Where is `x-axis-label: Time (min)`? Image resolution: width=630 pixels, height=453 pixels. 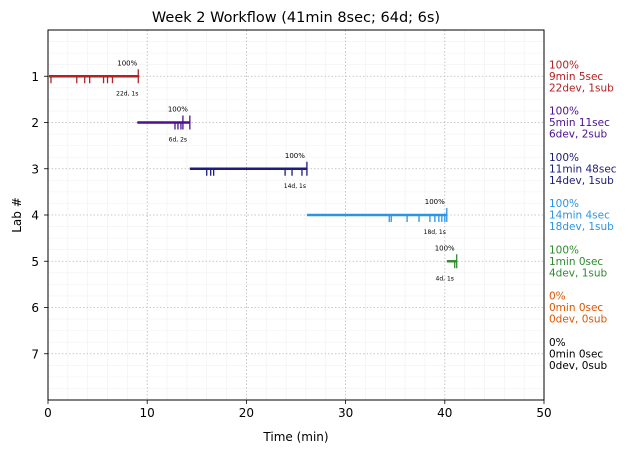
x-axis-label: Time (min) is located at coordinates (295, 437).